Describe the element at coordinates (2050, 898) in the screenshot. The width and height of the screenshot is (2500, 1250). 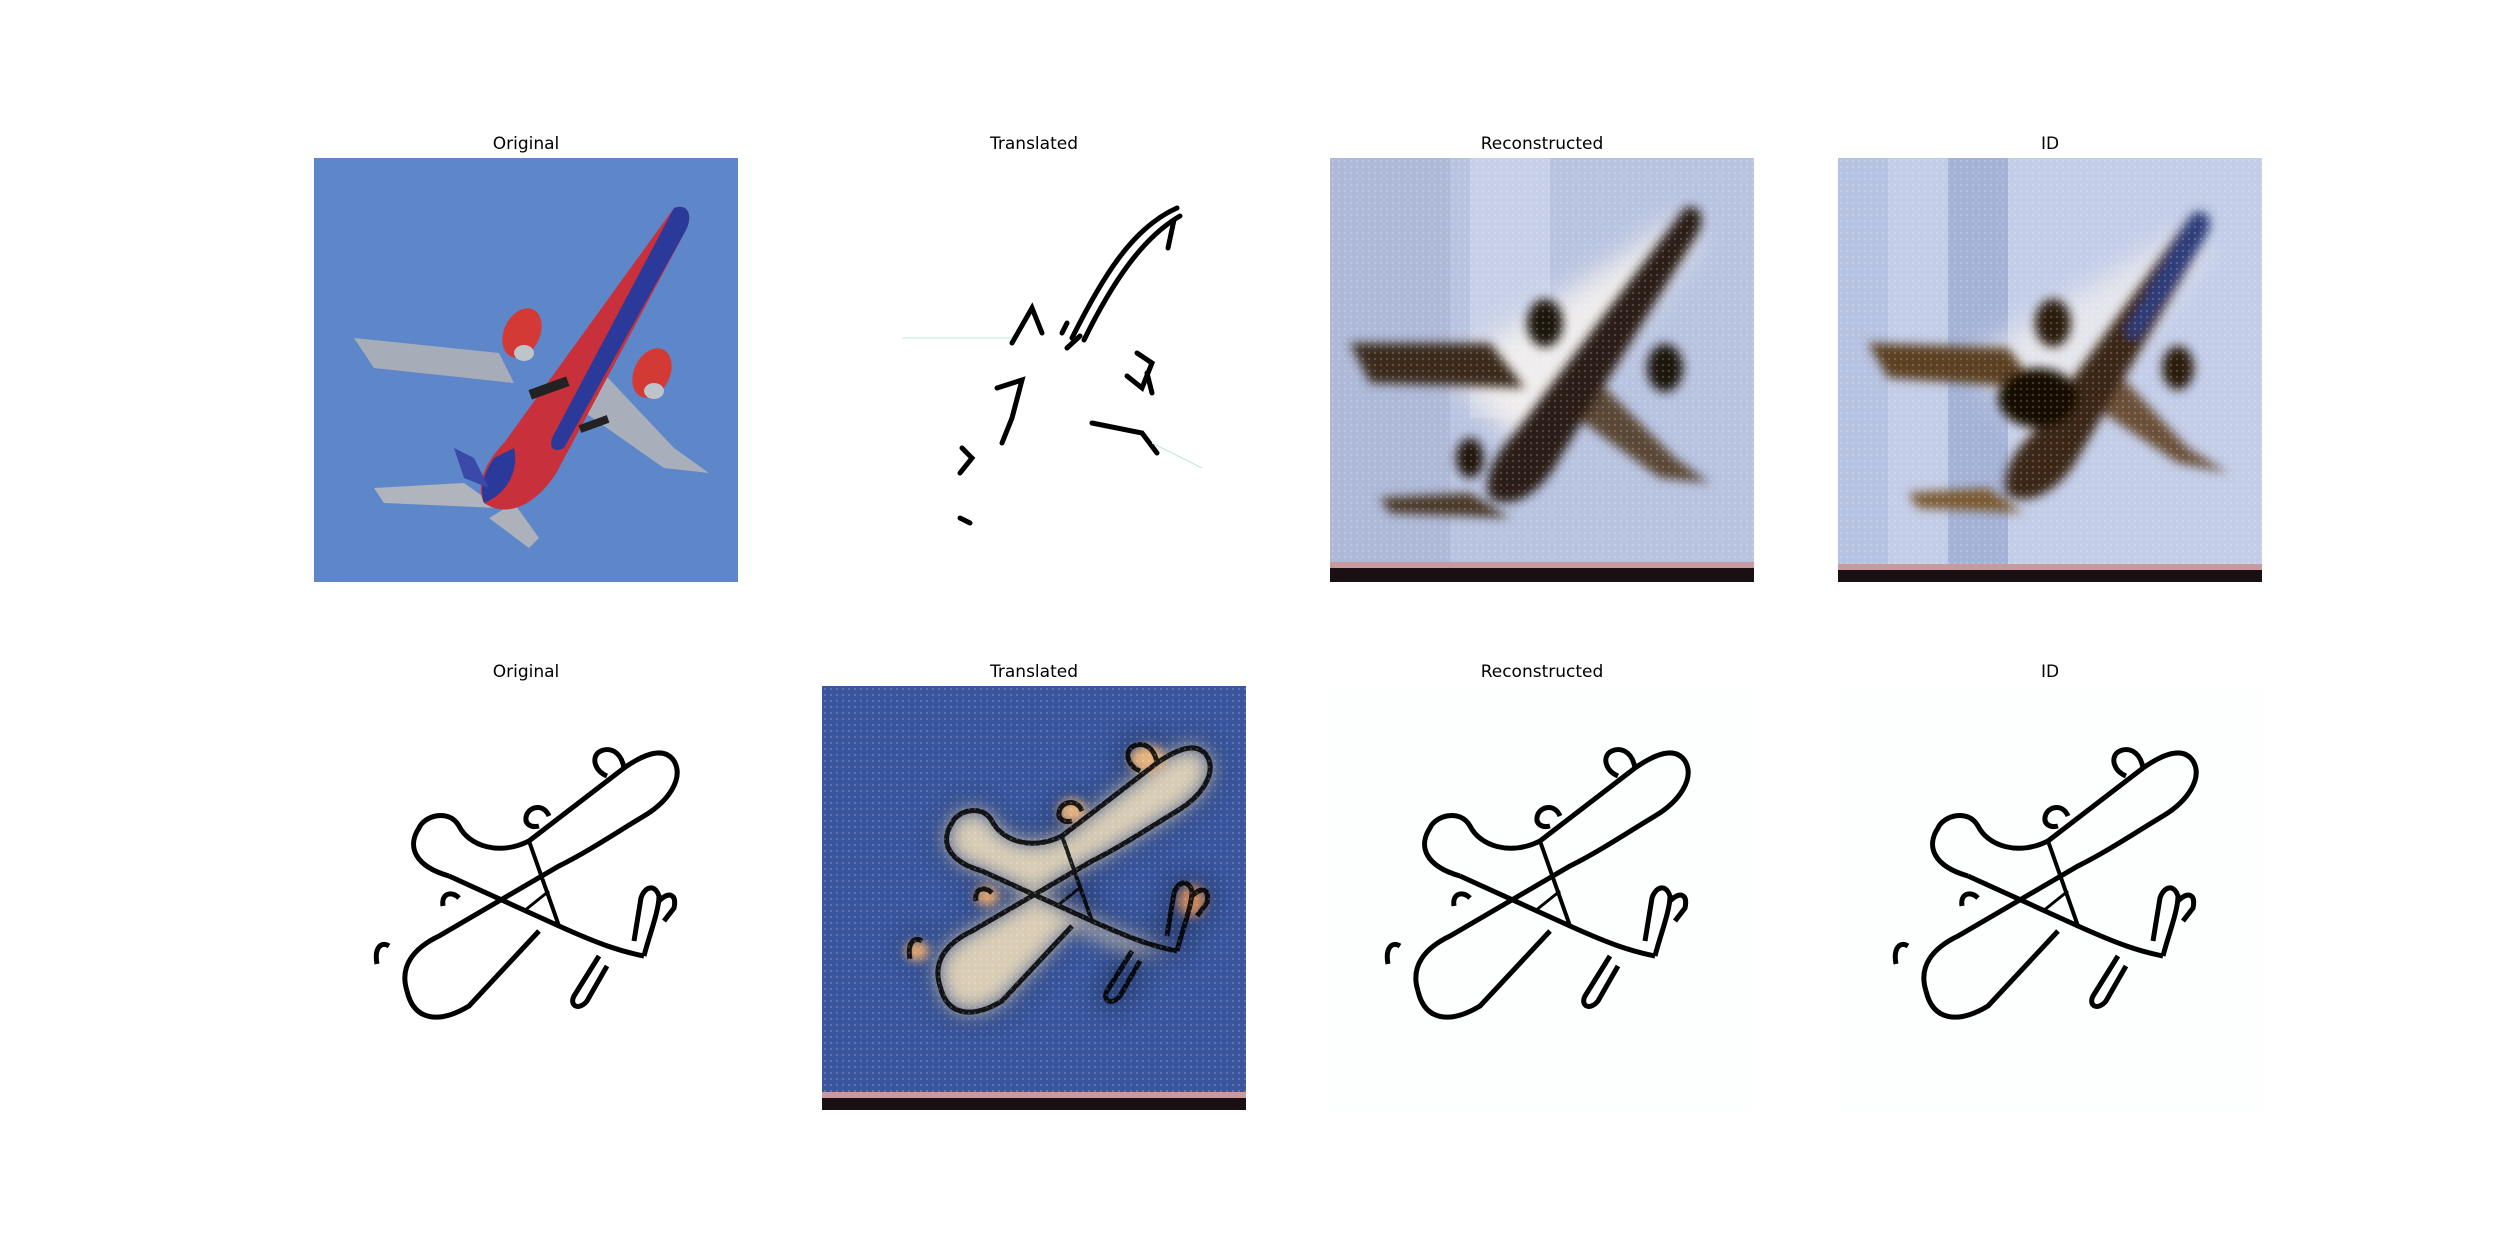
I see `sketch-identity-image` at that location.